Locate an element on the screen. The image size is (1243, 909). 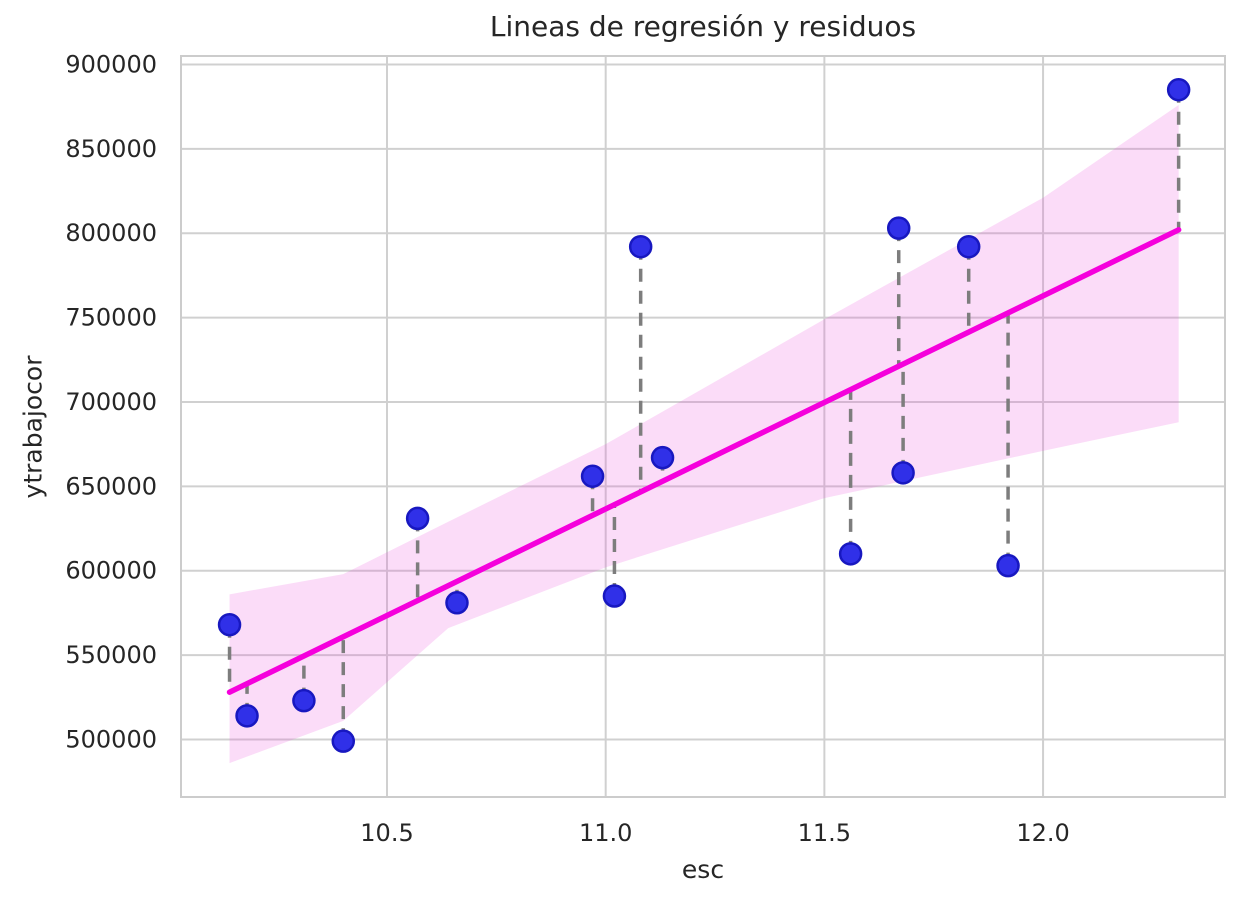
y-tick-label: 650000 is located at coordinates (111, 486).